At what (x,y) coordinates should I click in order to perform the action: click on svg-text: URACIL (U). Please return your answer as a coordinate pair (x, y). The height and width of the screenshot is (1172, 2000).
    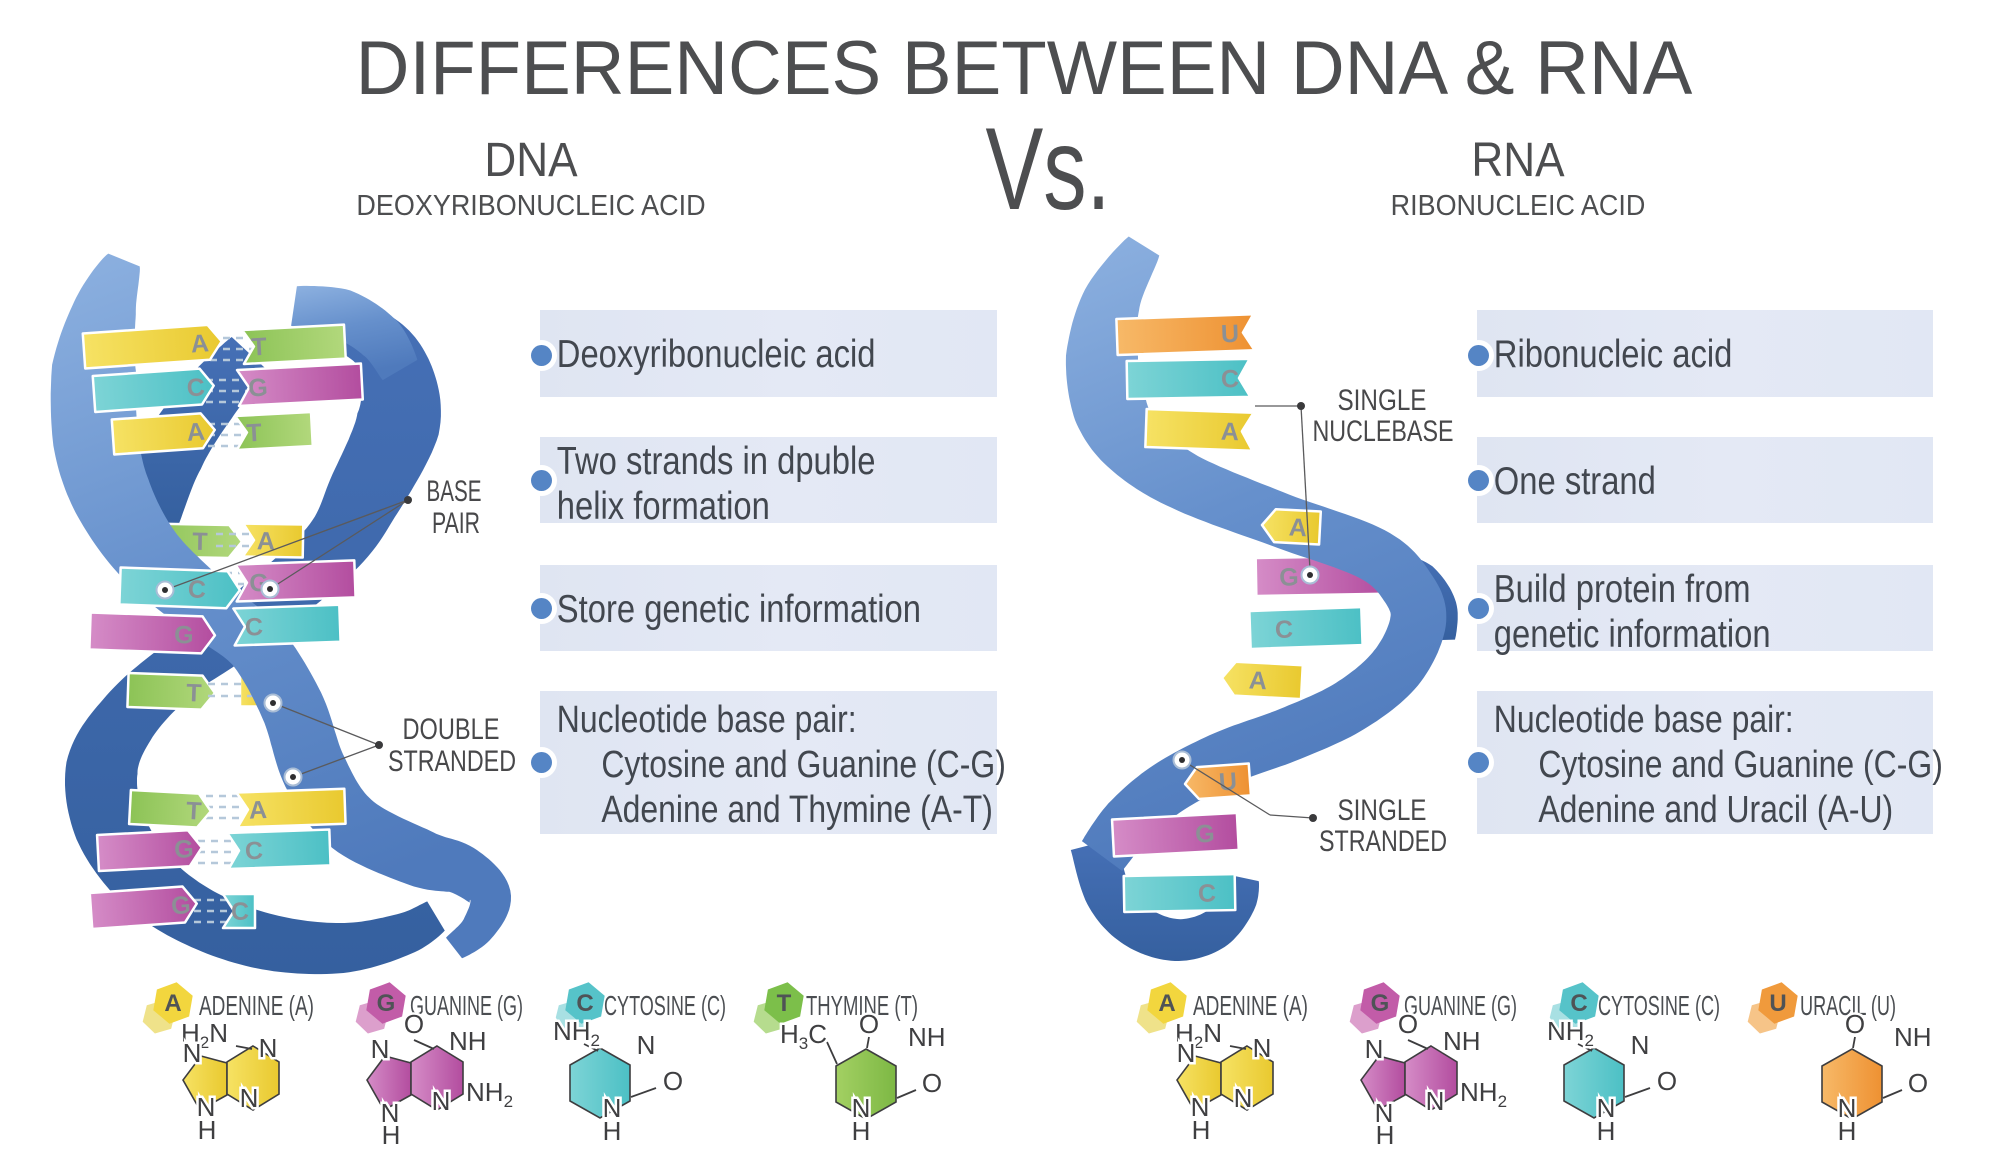
    Looking at the image, I should click on (1848, 1005).